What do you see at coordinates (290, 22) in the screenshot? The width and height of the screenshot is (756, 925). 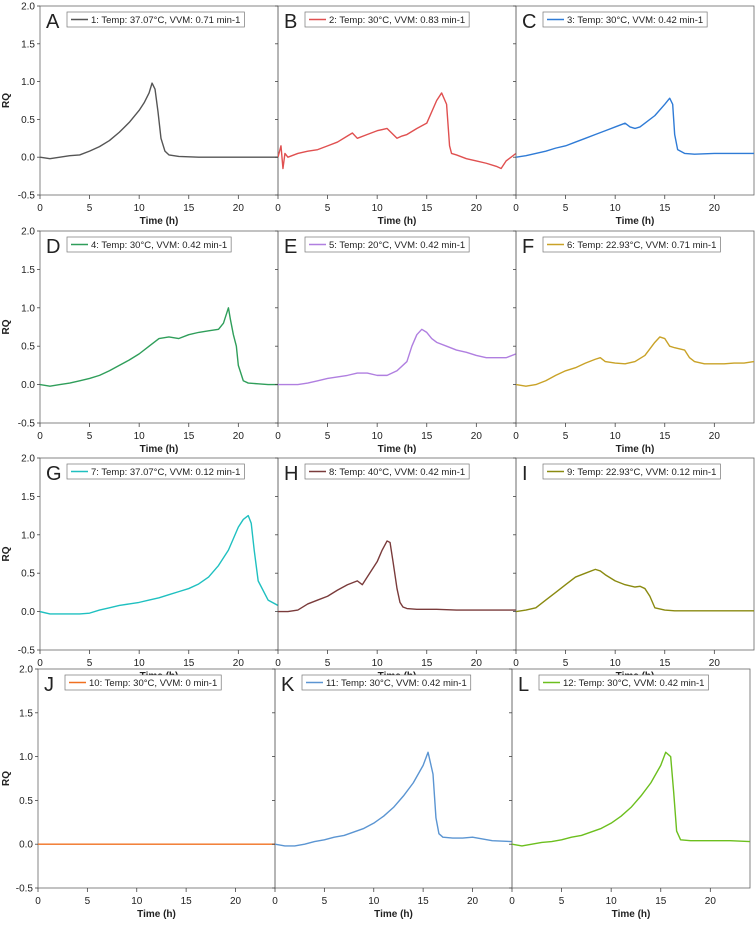 I see `panel-letter: B` at bounding box center [290, 22].